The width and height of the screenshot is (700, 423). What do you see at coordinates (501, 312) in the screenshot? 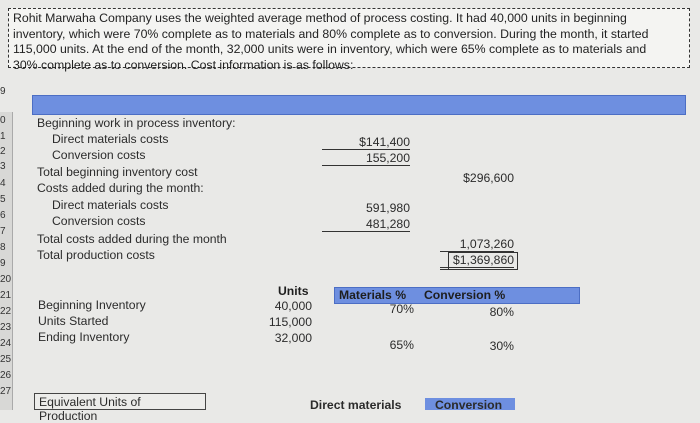
I see `beginning-inventory-conversion: 80%` at bounding box center [501, 312].